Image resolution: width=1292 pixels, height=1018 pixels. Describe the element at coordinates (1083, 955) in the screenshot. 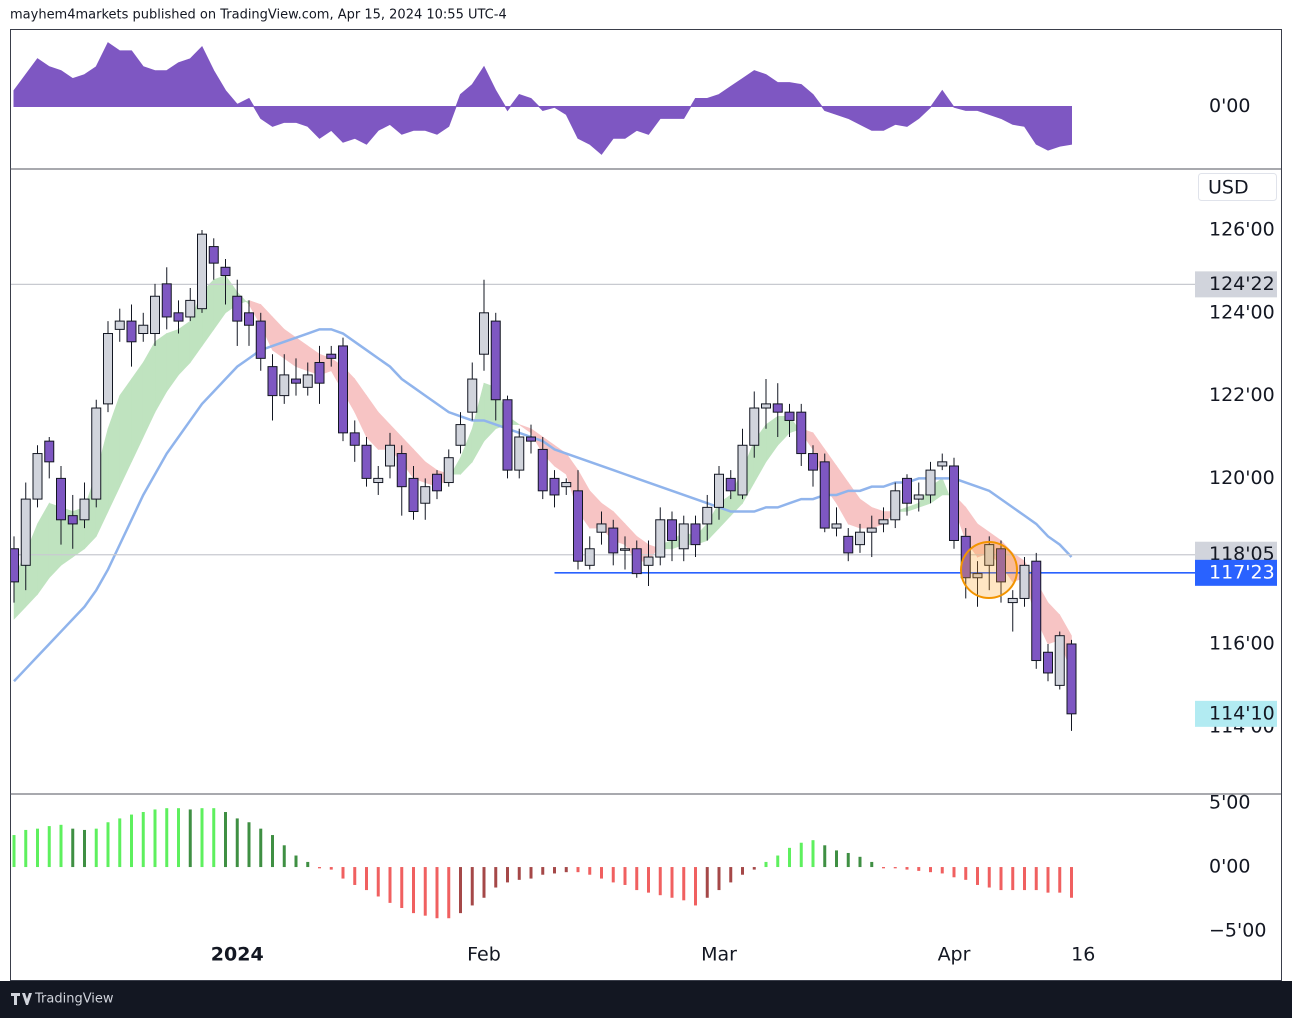

I see `x-tick-label: 16` at that location.